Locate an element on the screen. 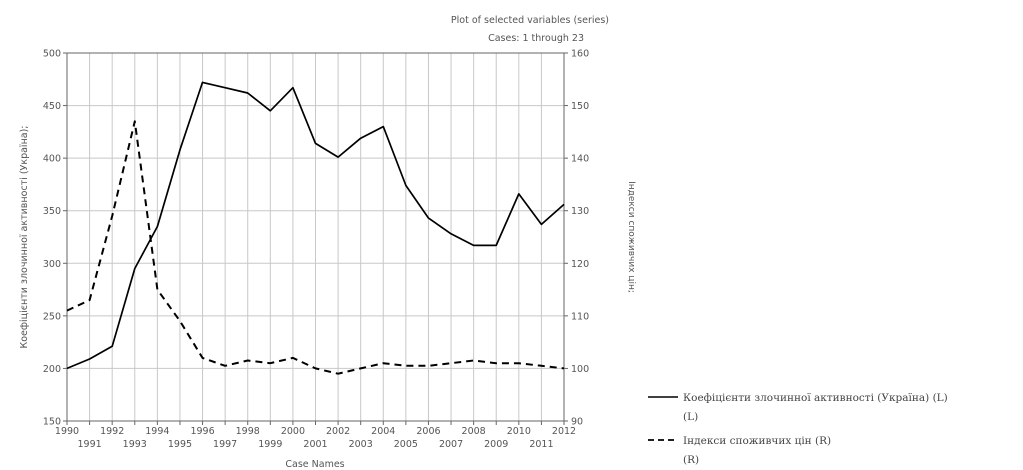  y-left-tick-label: 350 is located at coordinates (52, 211).